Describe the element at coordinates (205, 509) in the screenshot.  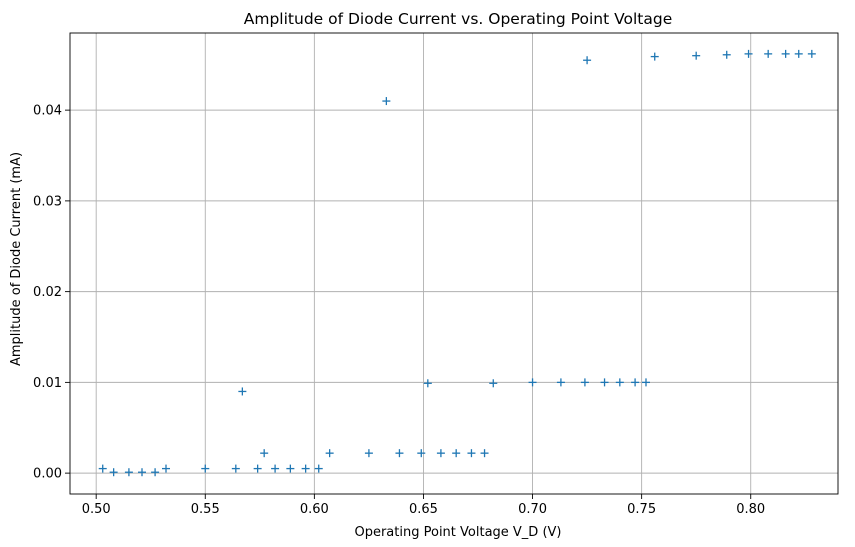
I see `x-tick-label: 0.55` at that location.